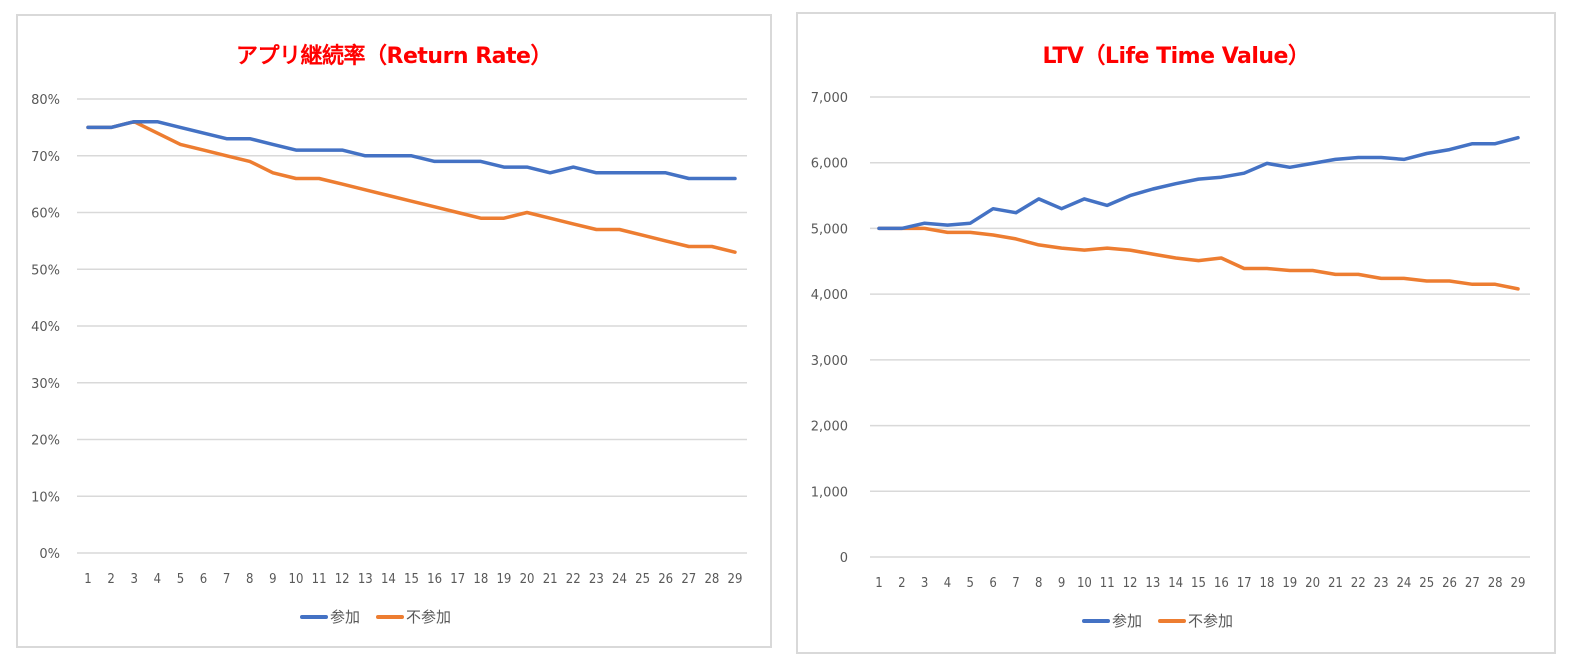  I want to click on y-tick-label: 0%, so click(49, 554).